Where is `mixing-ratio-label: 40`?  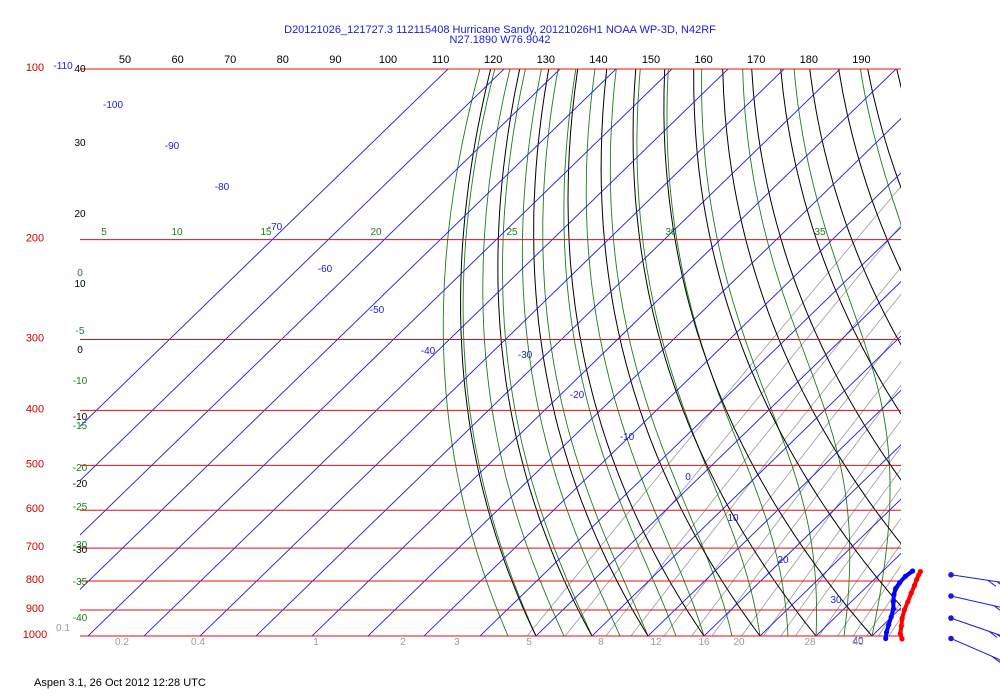
mixing-ratio-label: 40 is located at coordinates (858, 642).